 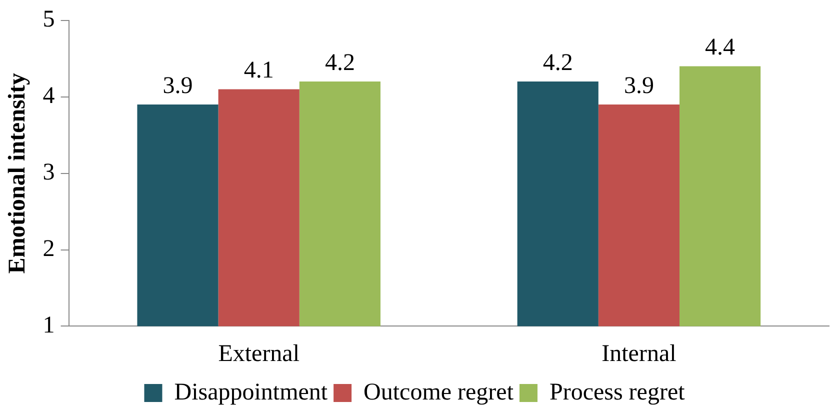 What do you see at coordinates (48, 96) in the screenshot?
I see `y-tick-label: 4` at bounding box center [48, 96].